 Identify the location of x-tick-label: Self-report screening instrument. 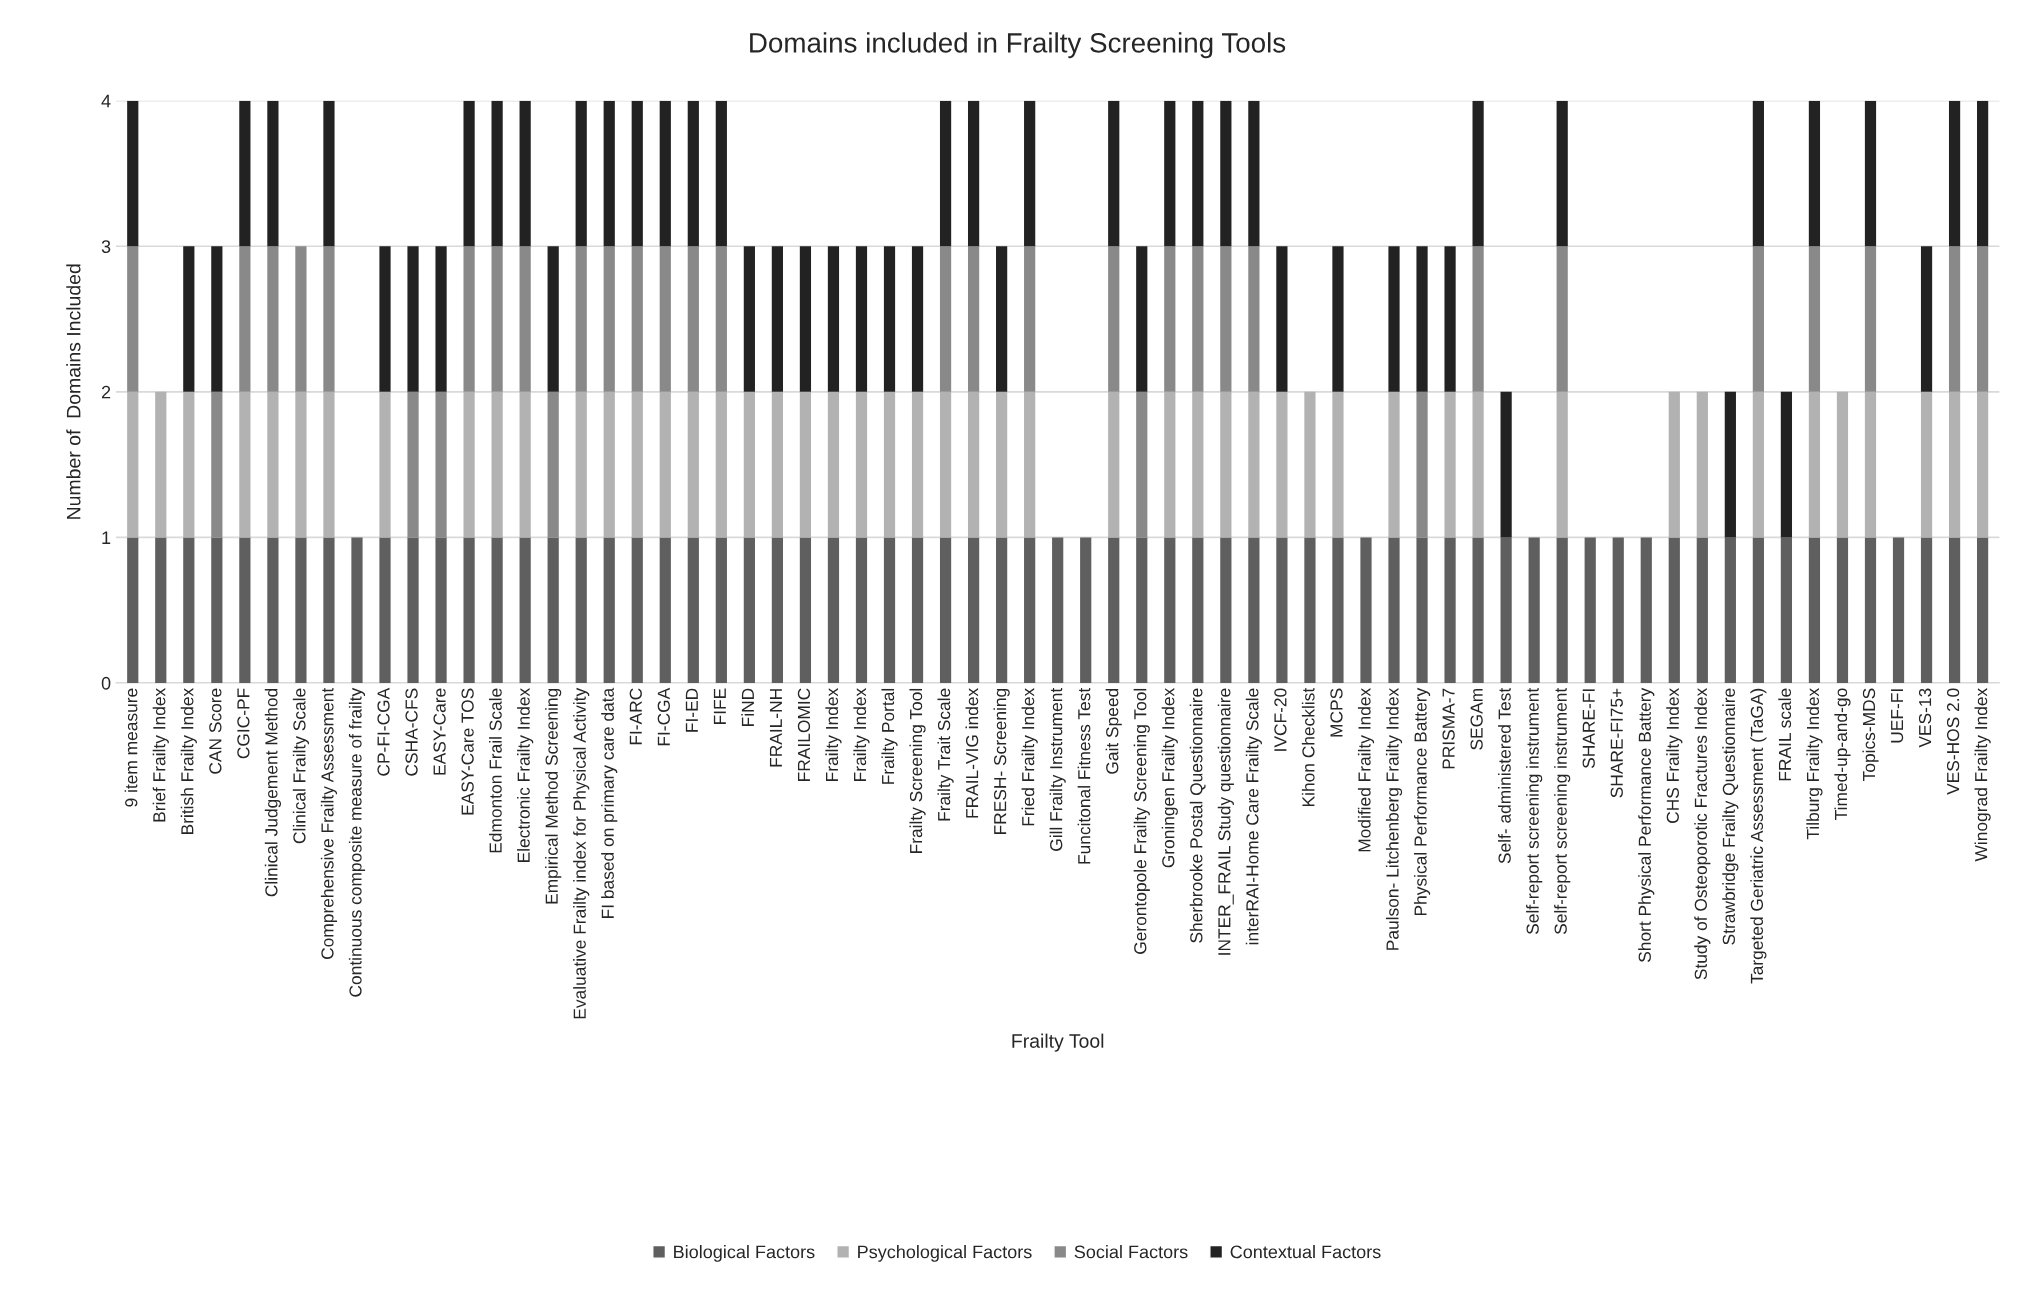
(1534, 811).